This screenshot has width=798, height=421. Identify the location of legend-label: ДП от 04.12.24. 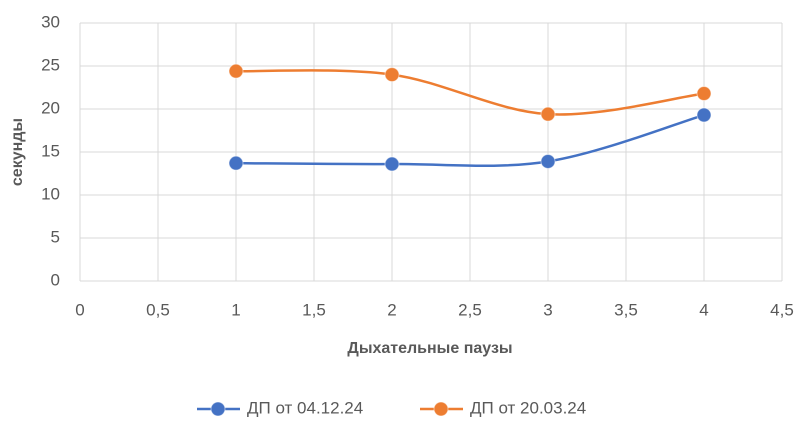
(305, 407).